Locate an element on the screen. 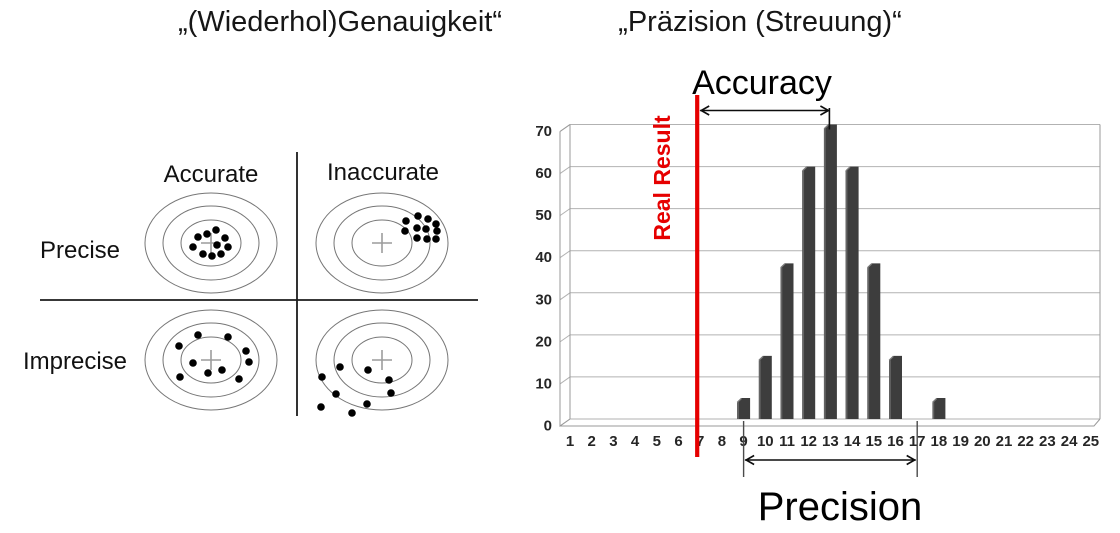 Image resolution: width=1120 pixels, height=533 pixels. target-imprecise-inaccurate is located at coordinates (382, 363).